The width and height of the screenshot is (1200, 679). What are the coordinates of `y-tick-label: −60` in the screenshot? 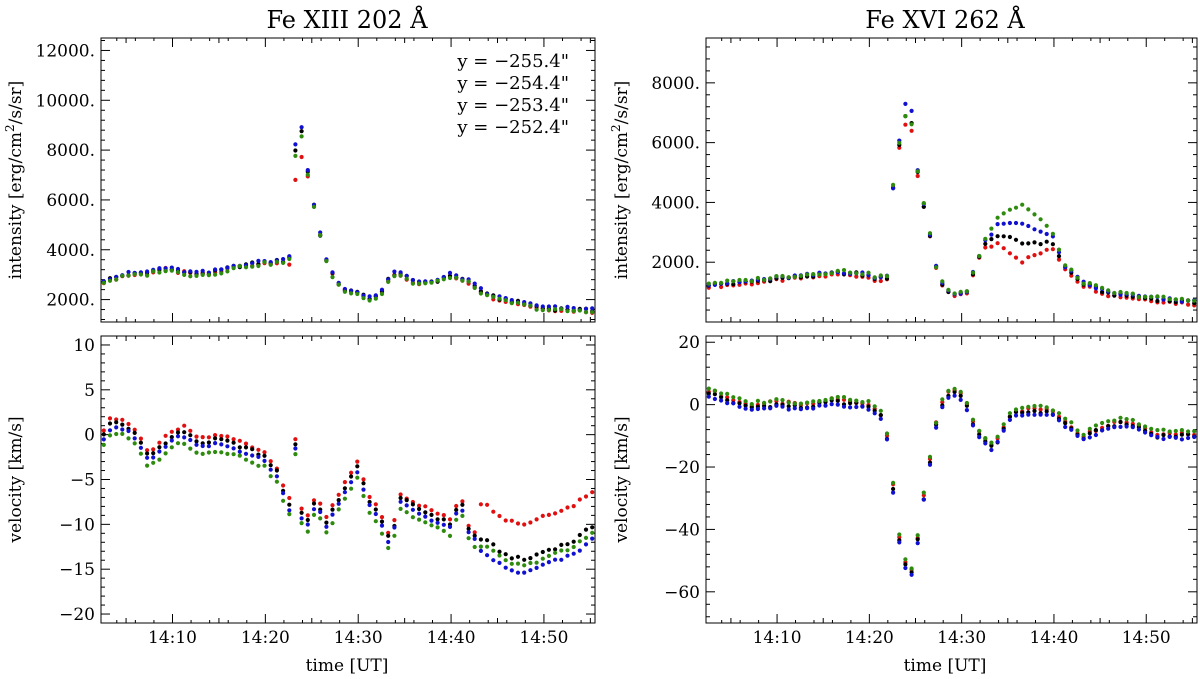 It's located at (682, 593).